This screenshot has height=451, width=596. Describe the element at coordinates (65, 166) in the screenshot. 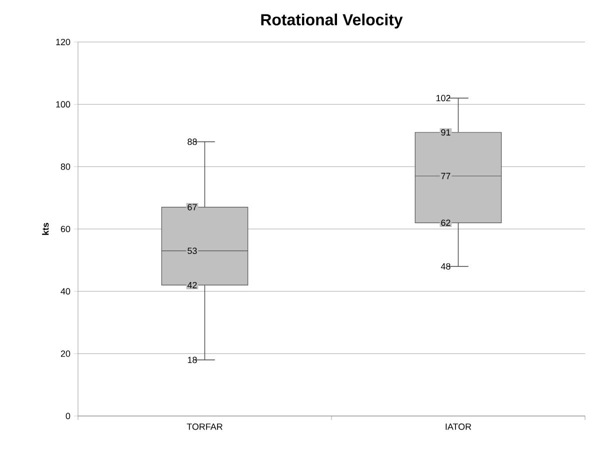

I see `y-tick-label: 80` at that location.